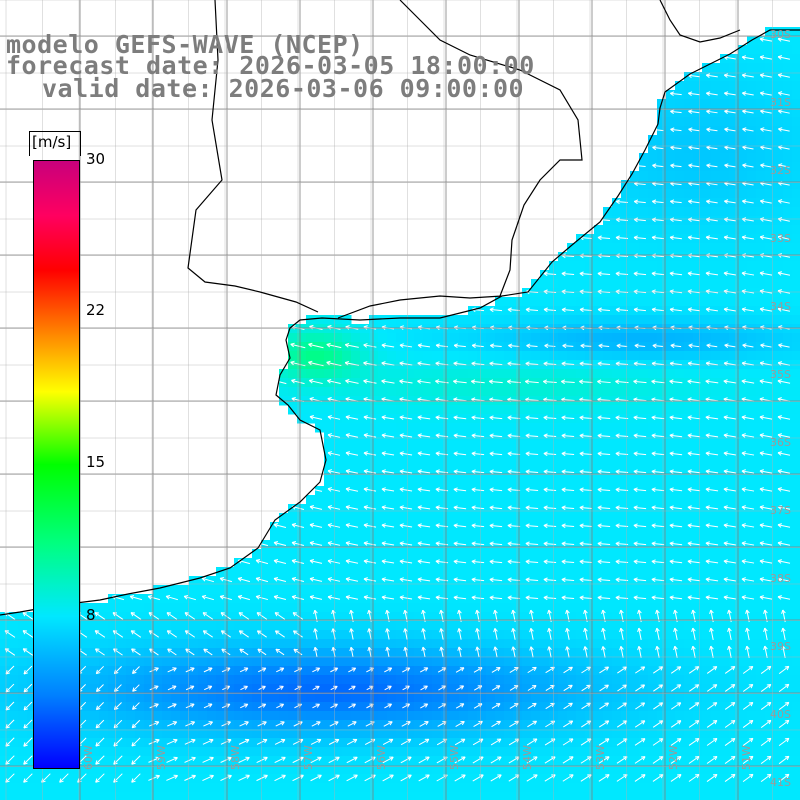 The image size is (800, 800). Describe the element at coordinates (55, 143) in the screenshot. I see `unit-box` at that location.